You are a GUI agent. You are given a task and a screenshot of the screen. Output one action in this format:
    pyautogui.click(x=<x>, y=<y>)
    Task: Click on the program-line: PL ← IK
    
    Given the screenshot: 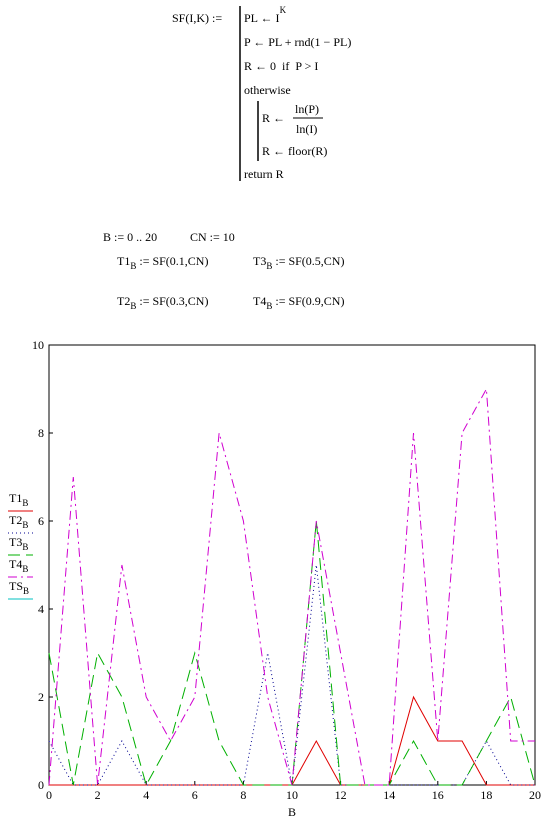 What is the action you would take?
    pyautogui.click(x=265, y=15)
    